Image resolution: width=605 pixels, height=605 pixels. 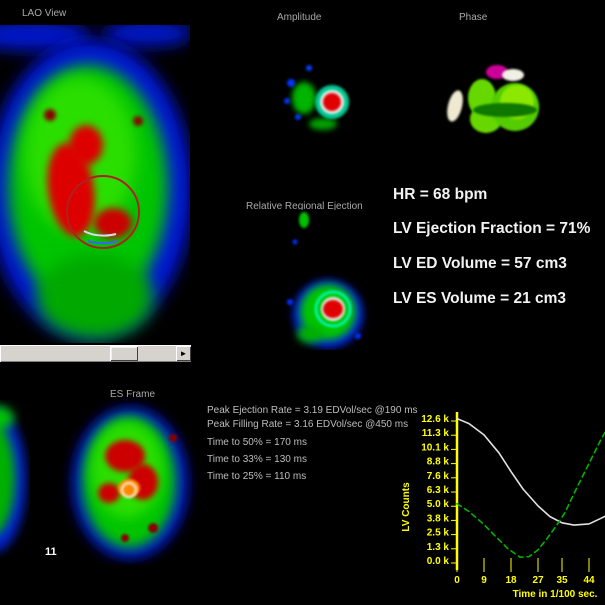 I want to click on es-frame-image, so click(x=127, y=481).